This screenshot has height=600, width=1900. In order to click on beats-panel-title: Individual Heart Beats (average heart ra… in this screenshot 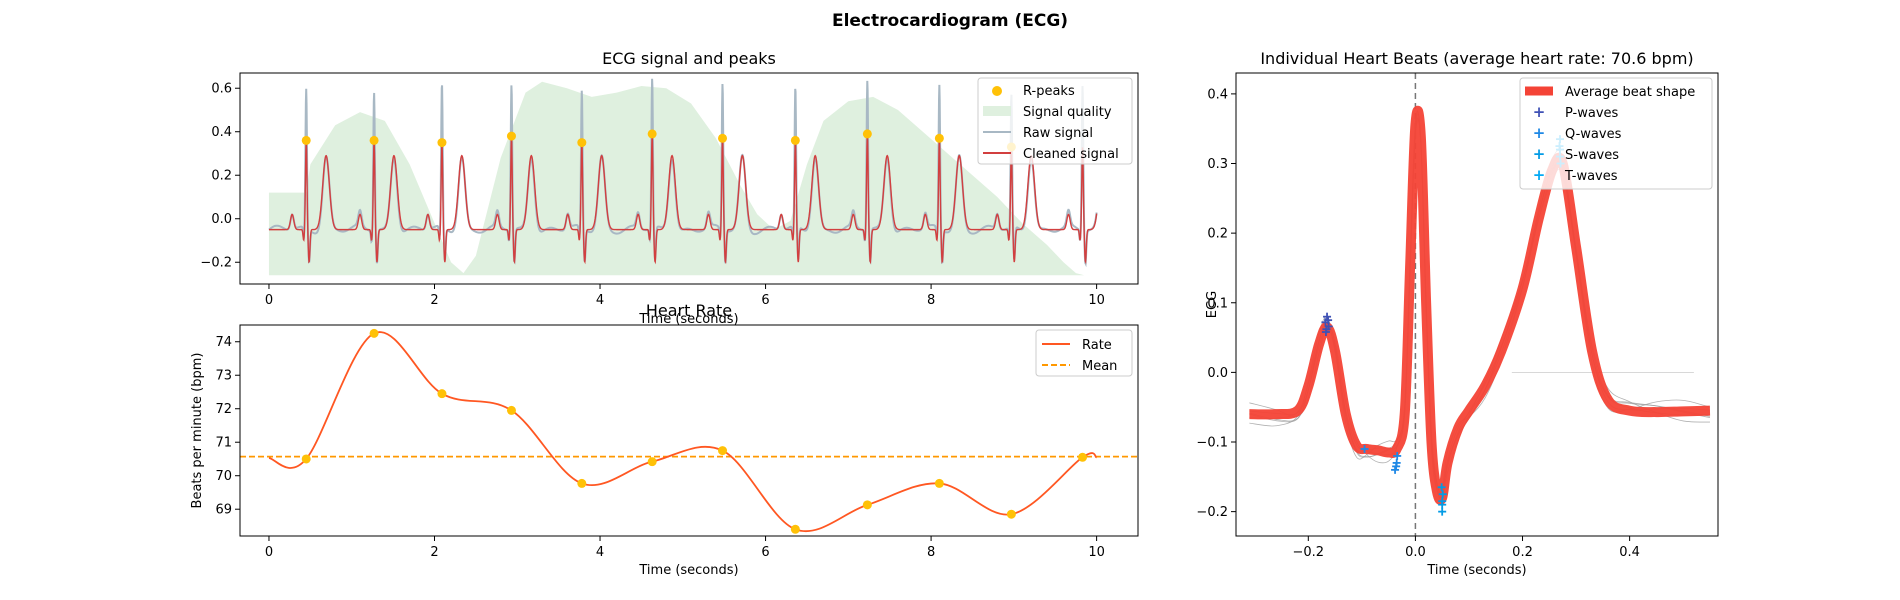, I will do `click(1476, 58)`.